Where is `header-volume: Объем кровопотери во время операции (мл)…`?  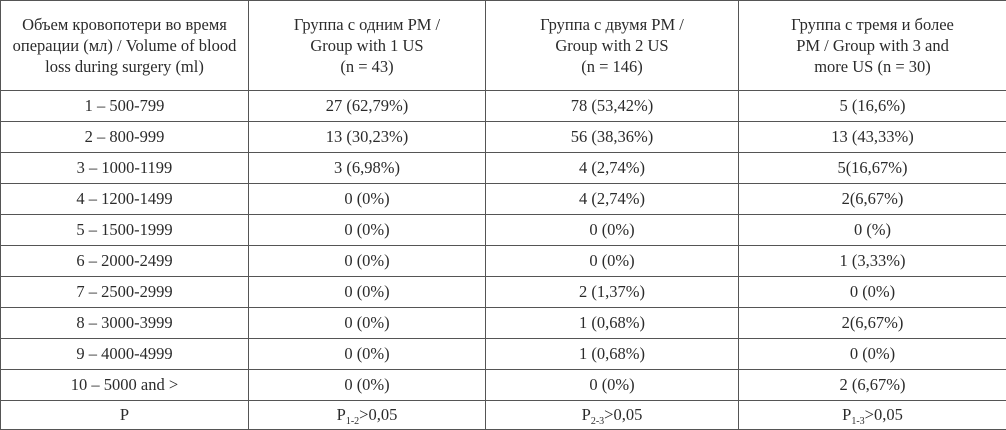
header-volume: Объем кровопотери во время операции (мл)… is located at coordinates (125, 46).